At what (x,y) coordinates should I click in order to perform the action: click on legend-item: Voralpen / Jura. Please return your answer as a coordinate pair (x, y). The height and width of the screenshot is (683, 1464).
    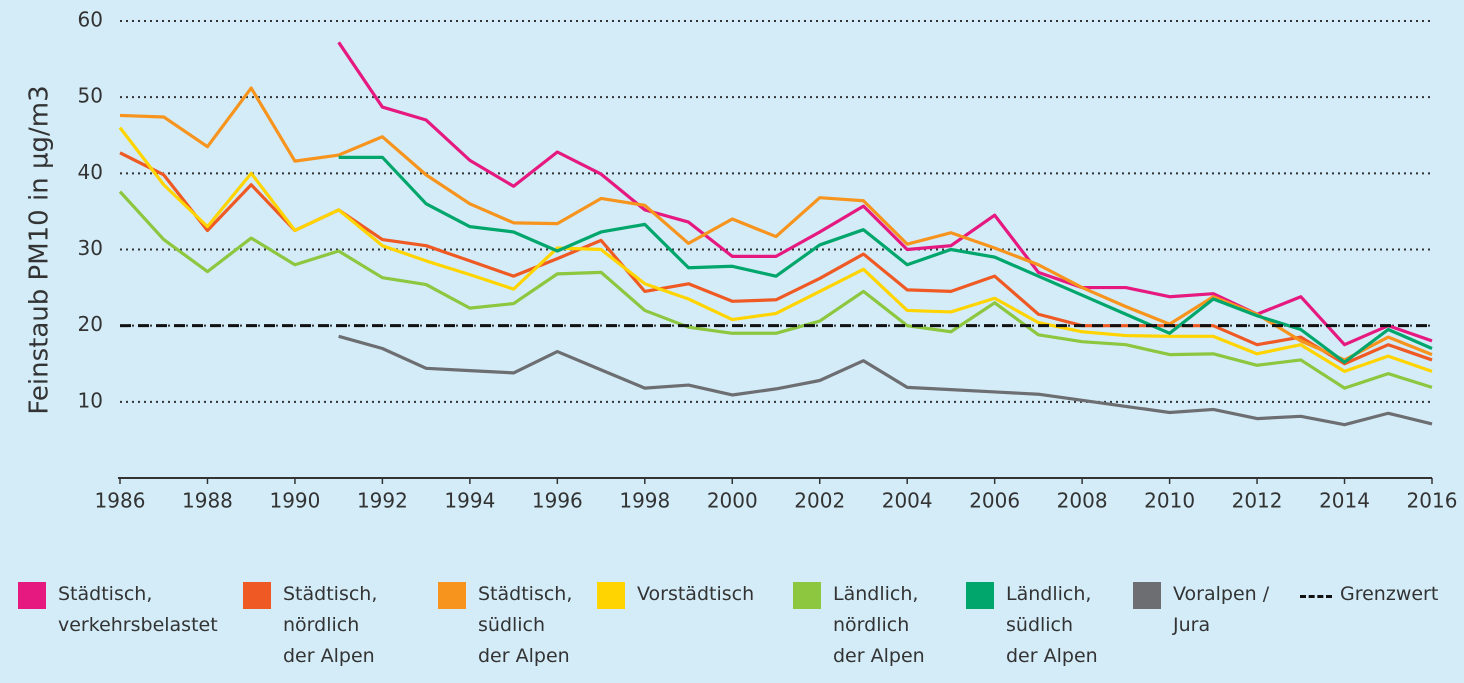
    Looking at the image, I should click on (1201, 611).